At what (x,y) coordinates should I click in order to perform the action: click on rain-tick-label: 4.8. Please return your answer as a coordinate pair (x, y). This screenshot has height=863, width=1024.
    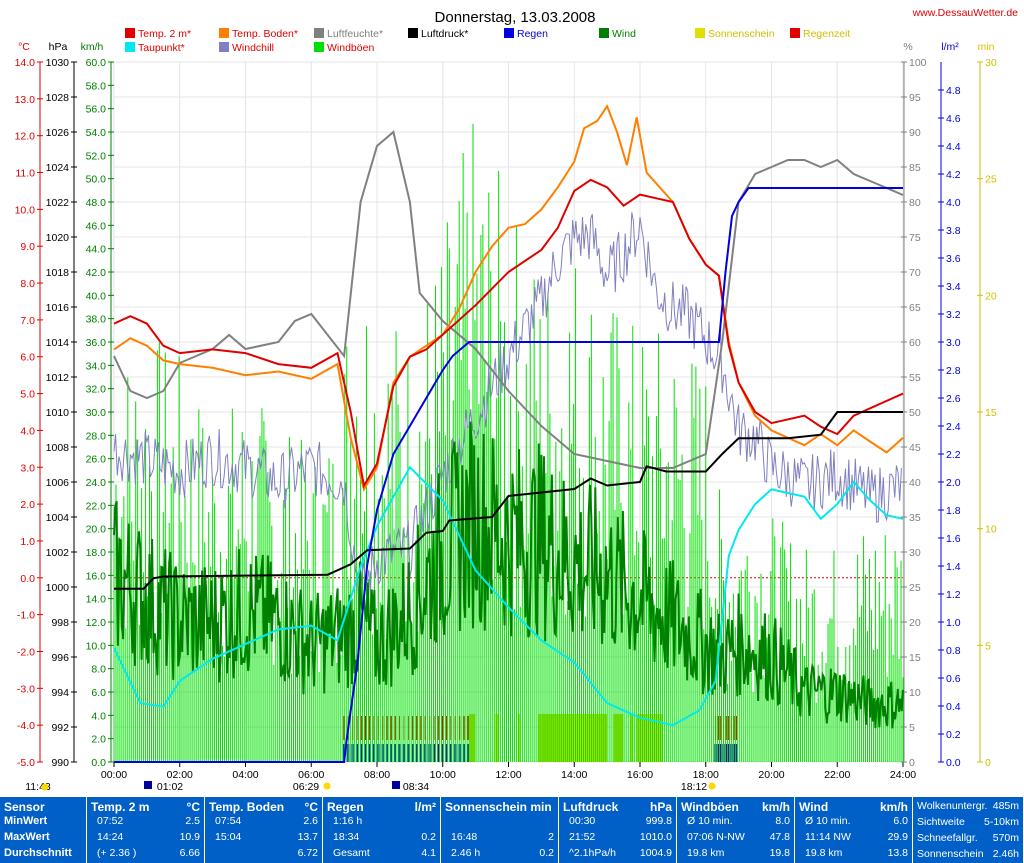
    Looking at the image, I should click on (953, 91).